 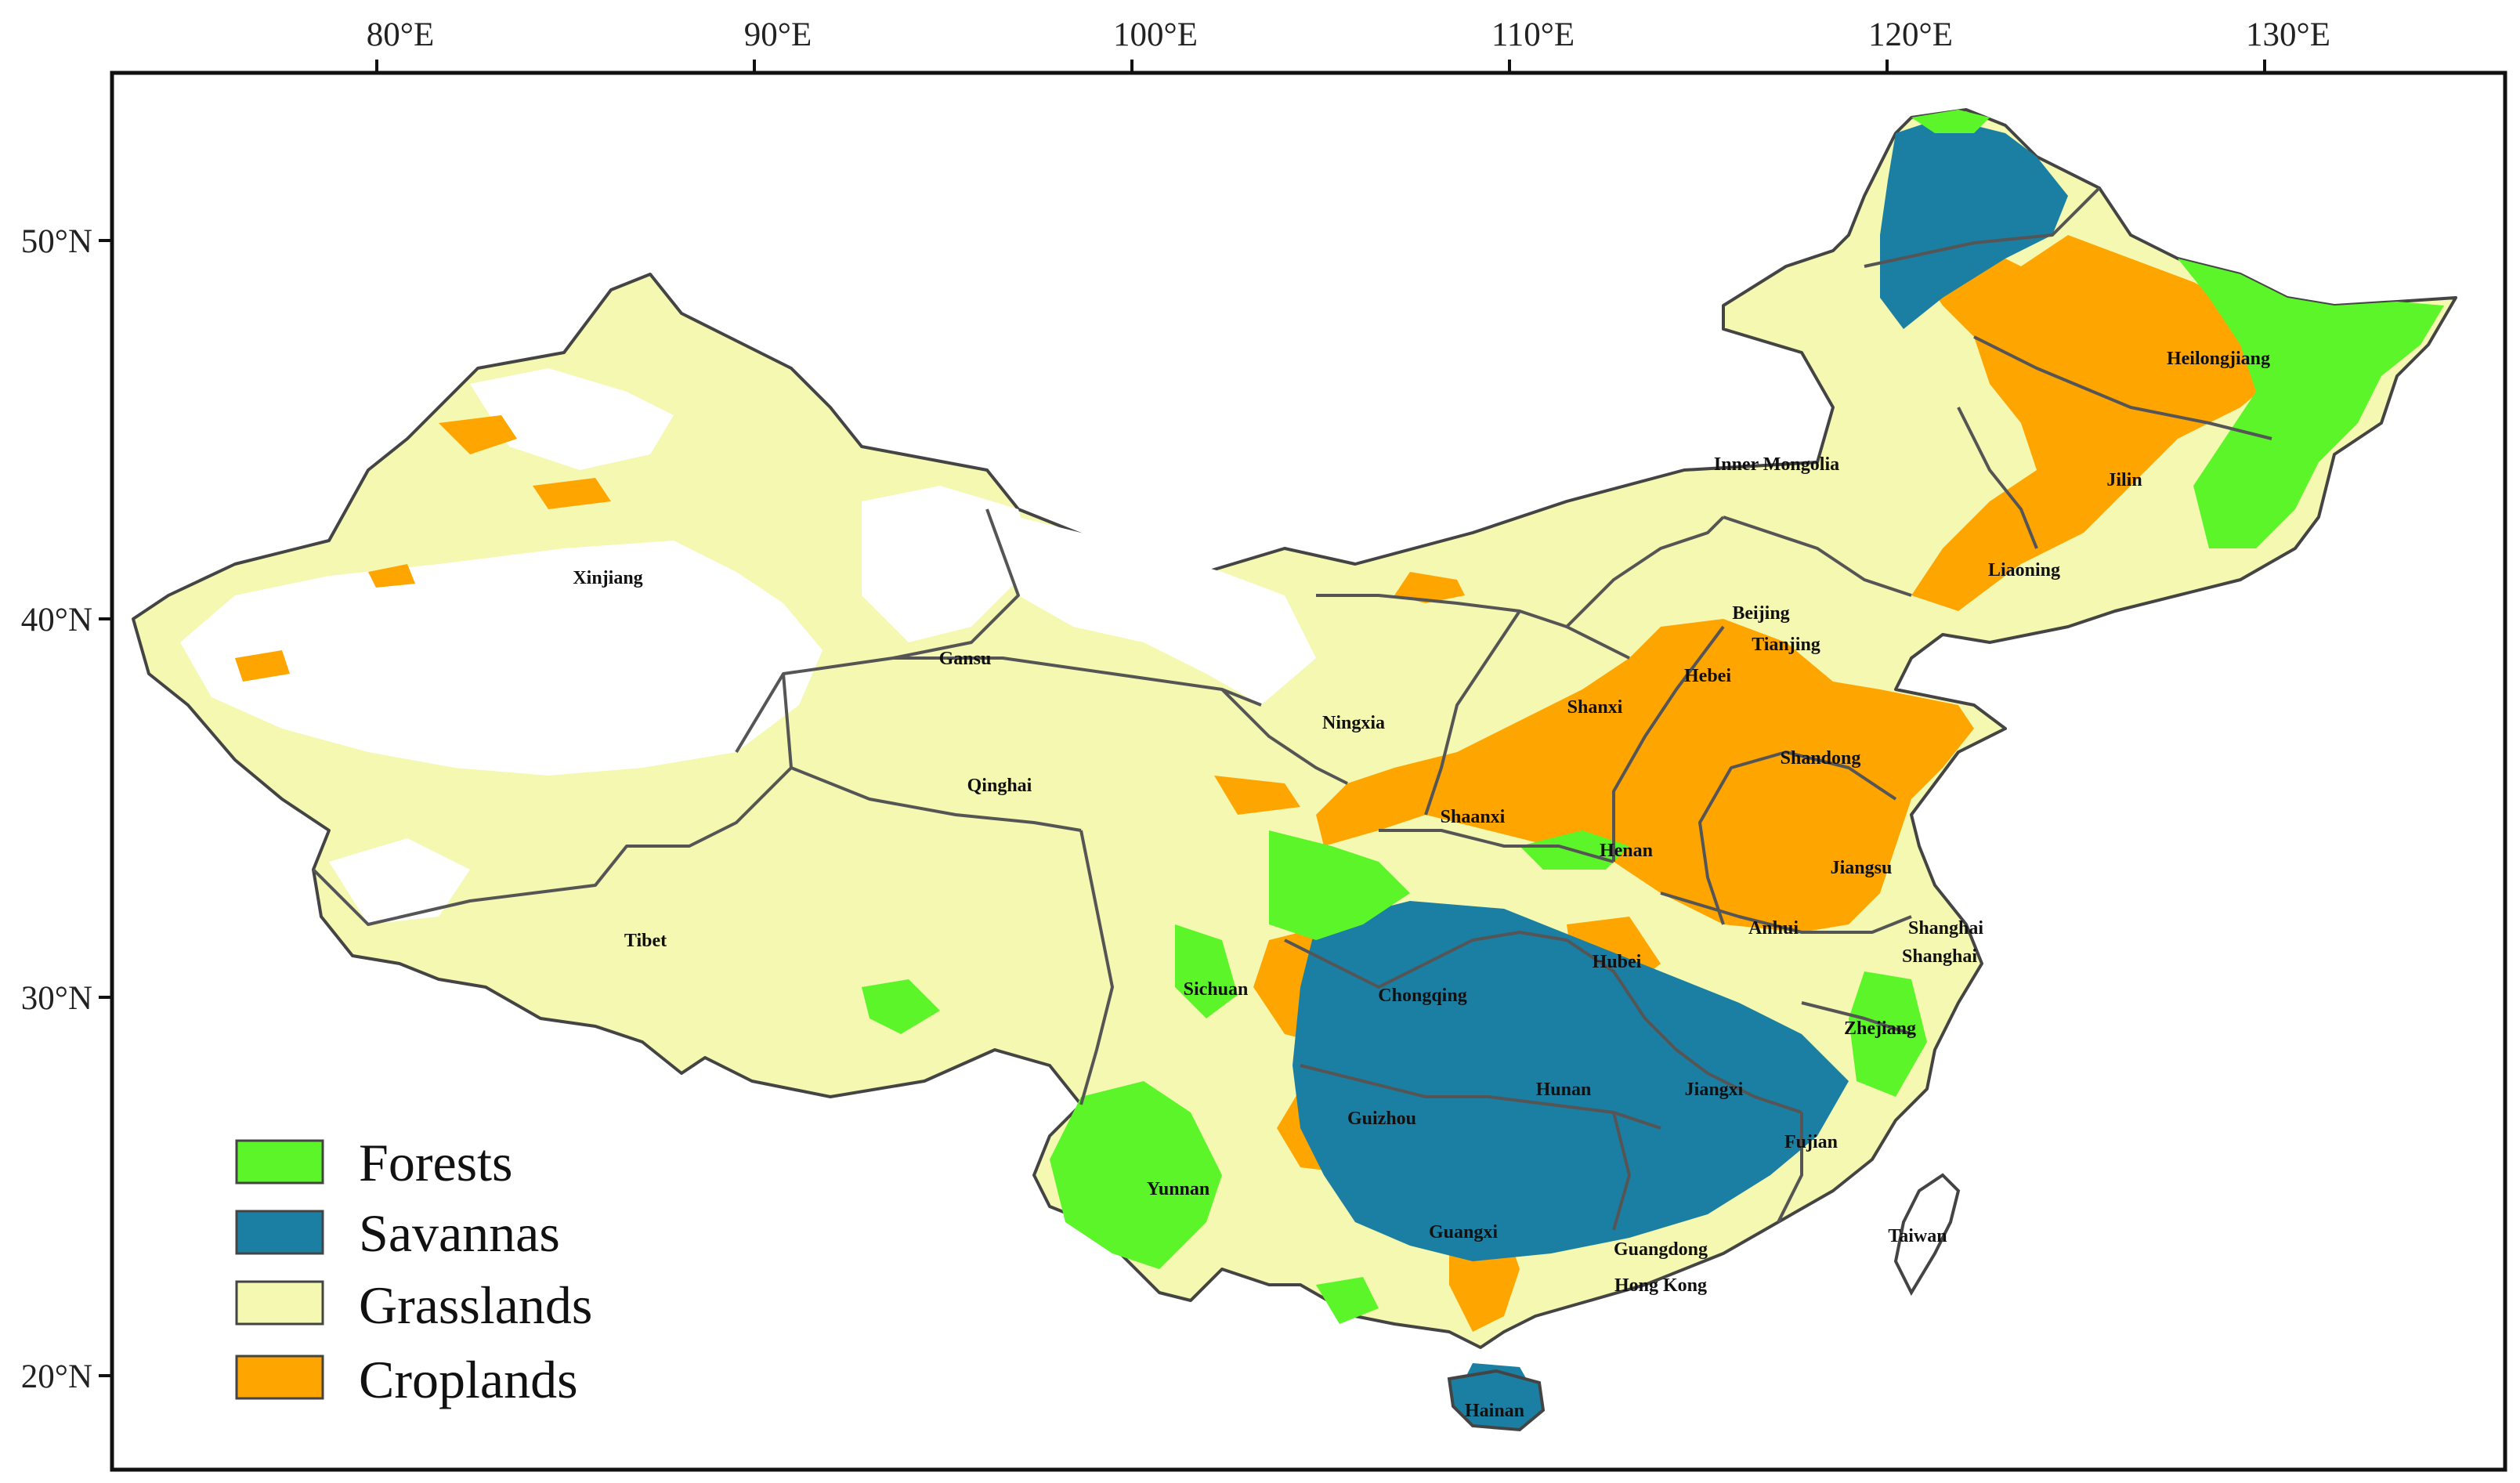 I want to click on province-label-hunan: Hunan, so click(x=1564, y=1090).